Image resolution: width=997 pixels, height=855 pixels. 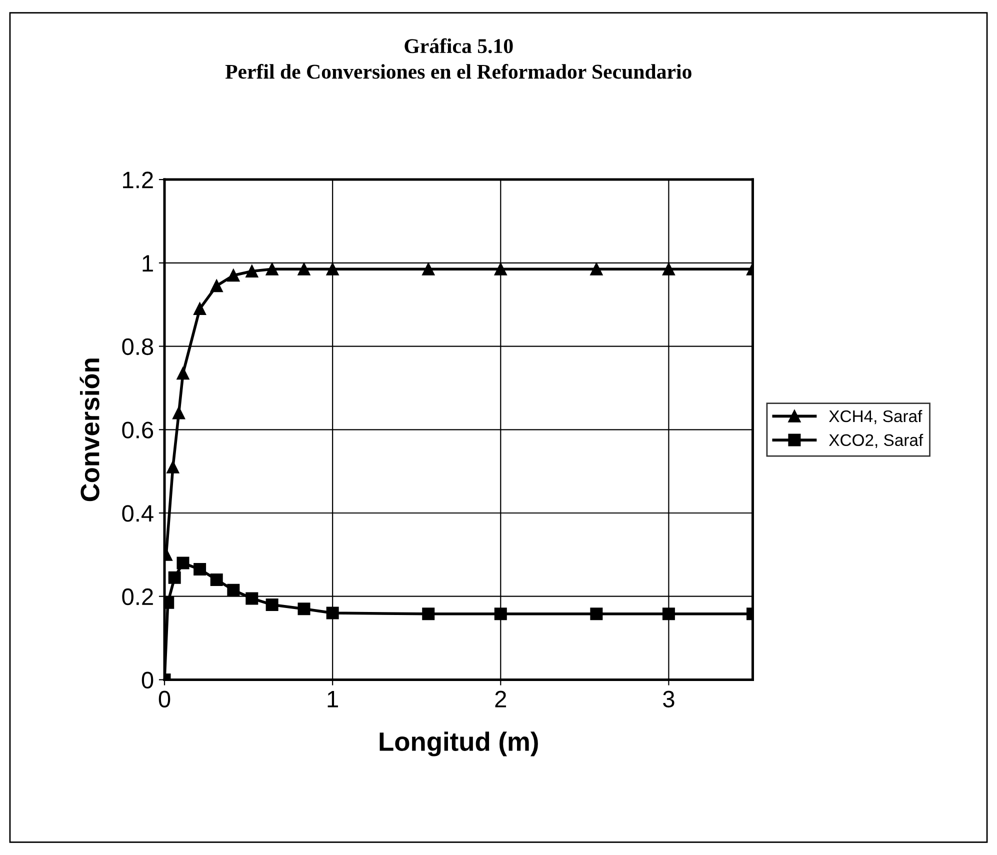 What do you see at coordinates (459, 744) in the screenshot?
I see `x-axis-title: Longitud (m)` at bounding box center [459, 744].